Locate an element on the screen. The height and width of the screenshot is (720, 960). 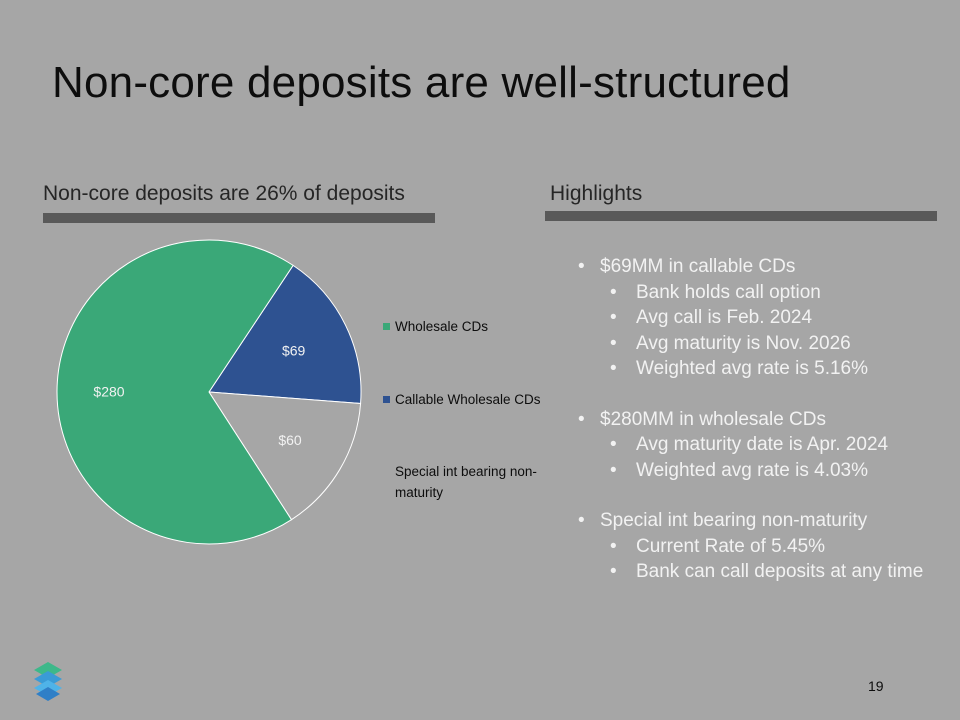
highlight-sub-bullet: • Avg maturity is Nov. 2026 is located at coordinates (758, 344).